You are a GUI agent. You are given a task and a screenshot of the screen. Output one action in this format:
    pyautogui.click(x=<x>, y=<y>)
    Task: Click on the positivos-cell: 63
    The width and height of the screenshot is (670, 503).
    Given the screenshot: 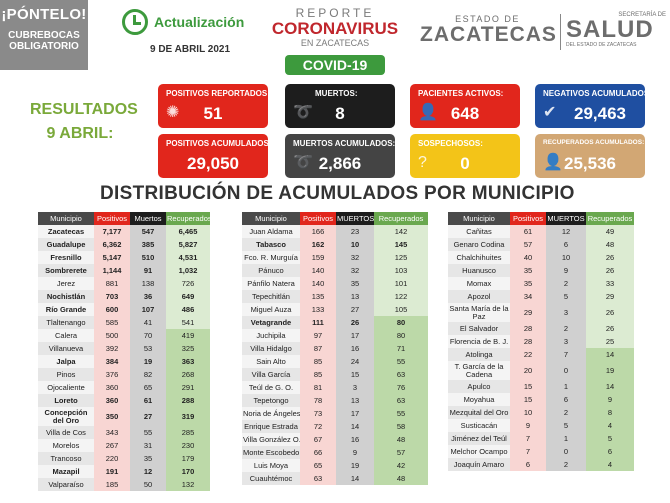 What is the action you would take?
    pyautogui.click(x=318, y=478)
    